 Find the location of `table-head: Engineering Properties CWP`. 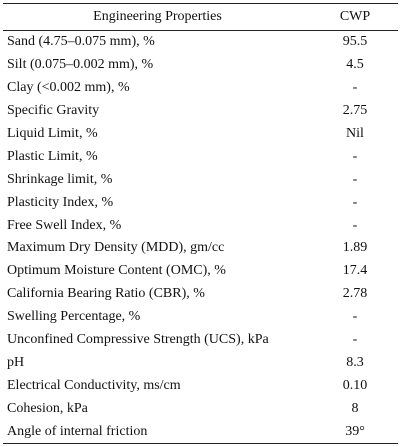

table-head: Engineering Properties CWP is located at coordinates (200, 17).